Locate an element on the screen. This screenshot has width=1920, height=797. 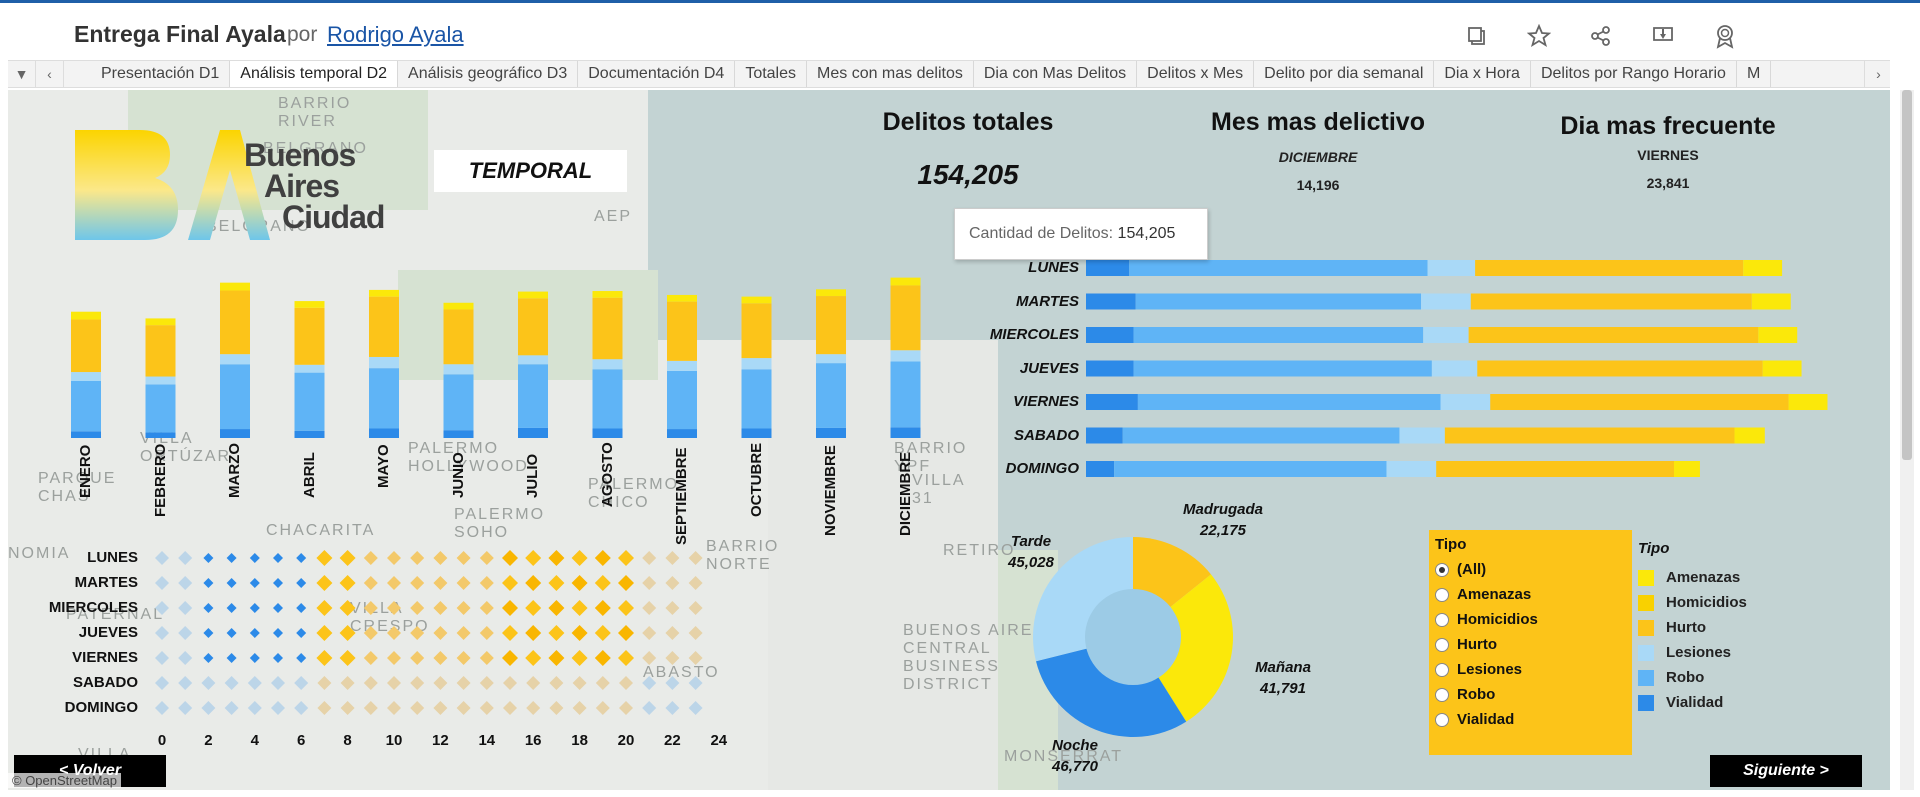
download-icon is located at coordinates (1663, 36).